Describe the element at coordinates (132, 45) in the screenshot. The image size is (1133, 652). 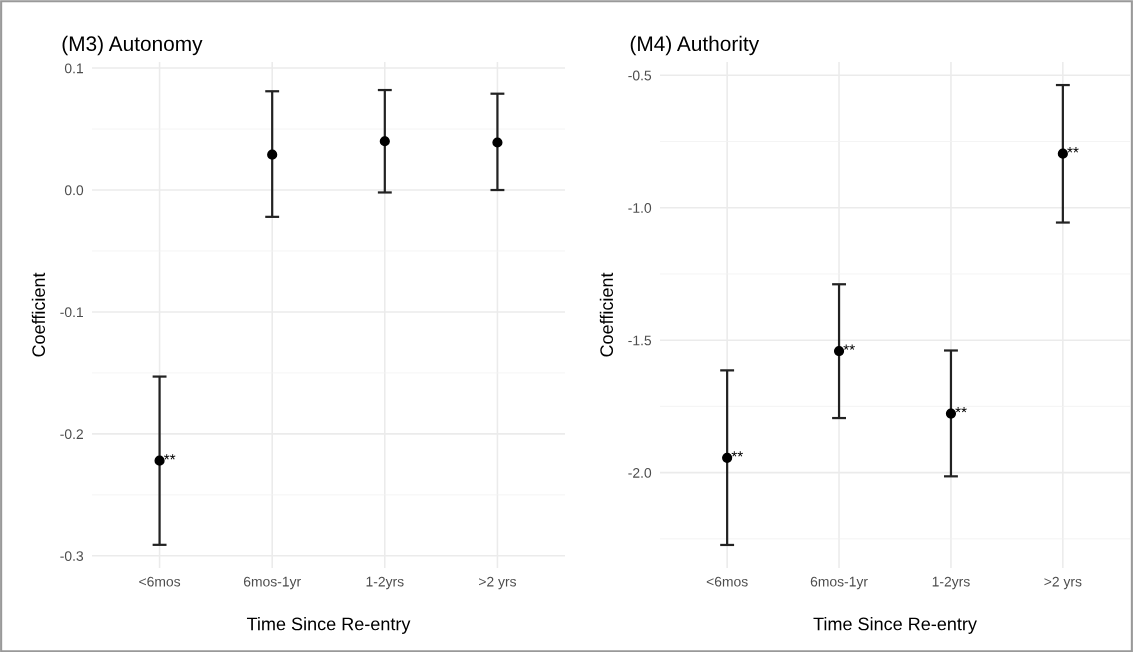
I see `chart-title: (M3) Autonomy` at that location.